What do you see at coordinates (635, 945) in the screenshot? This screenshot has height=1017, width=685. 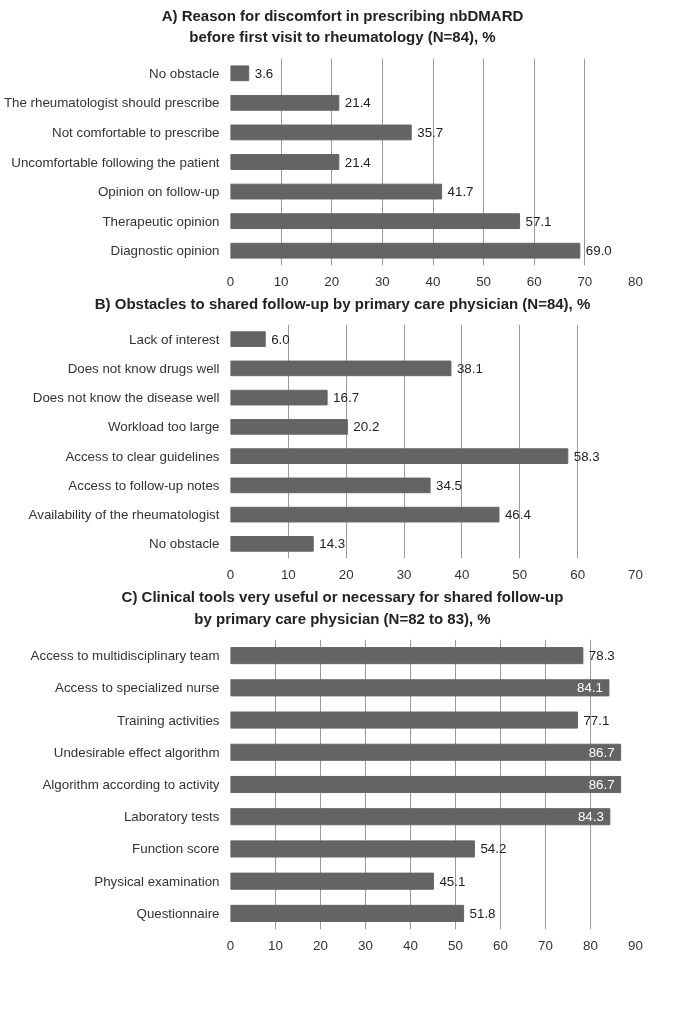 I see `x-tick-label: 90` at bounding box center [635, 945].